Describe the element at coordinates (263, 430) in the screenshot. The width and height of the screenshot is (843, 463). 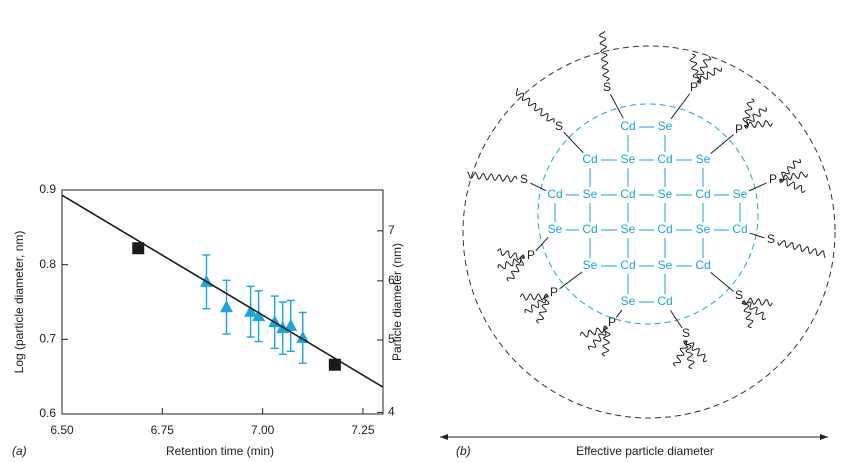
I see `x-tick-label: 7.00` at that location.